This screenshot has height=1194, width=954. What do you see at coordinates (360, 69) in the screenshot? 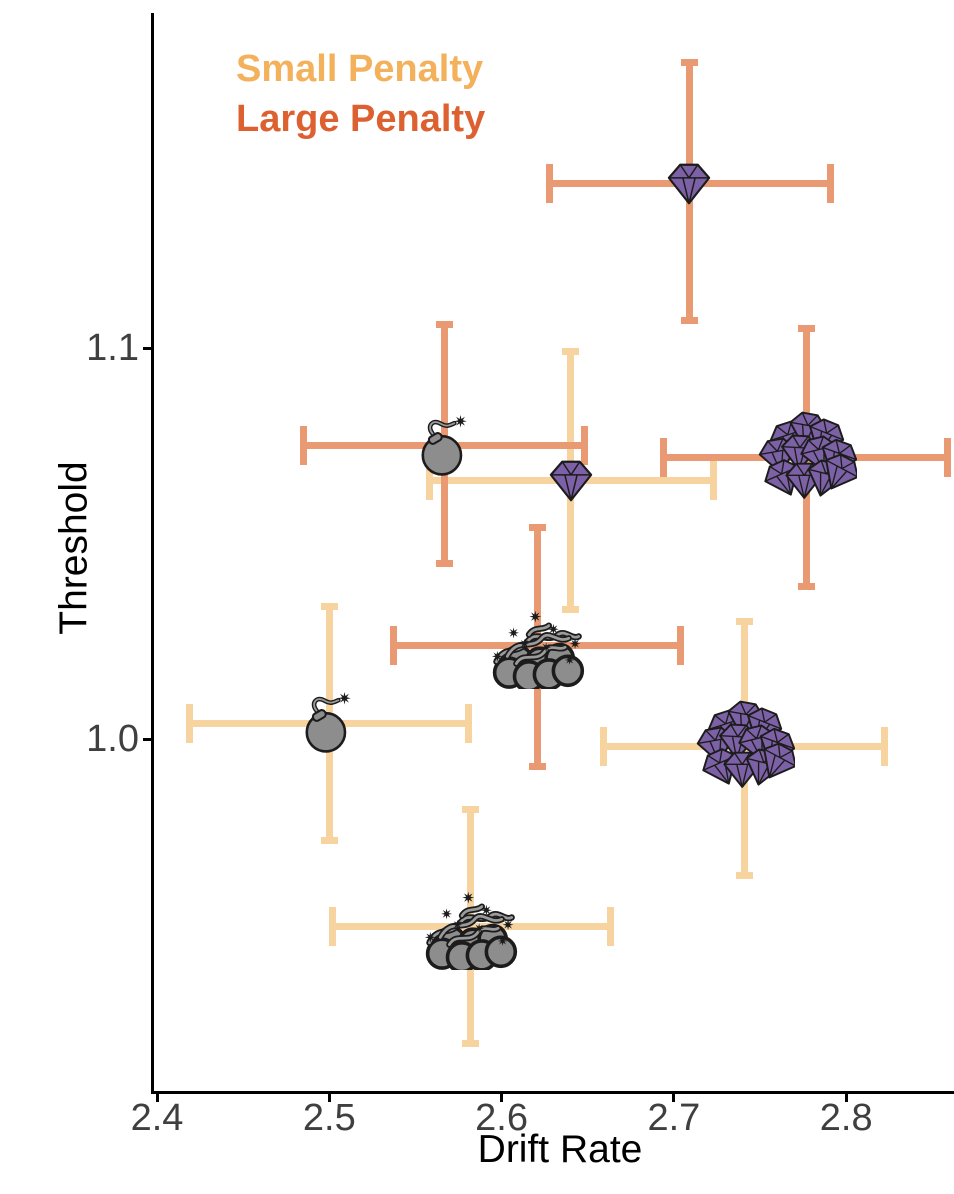
I see `legend-item-small-penalty: Small Penalty` at bounding box center [360, 69].